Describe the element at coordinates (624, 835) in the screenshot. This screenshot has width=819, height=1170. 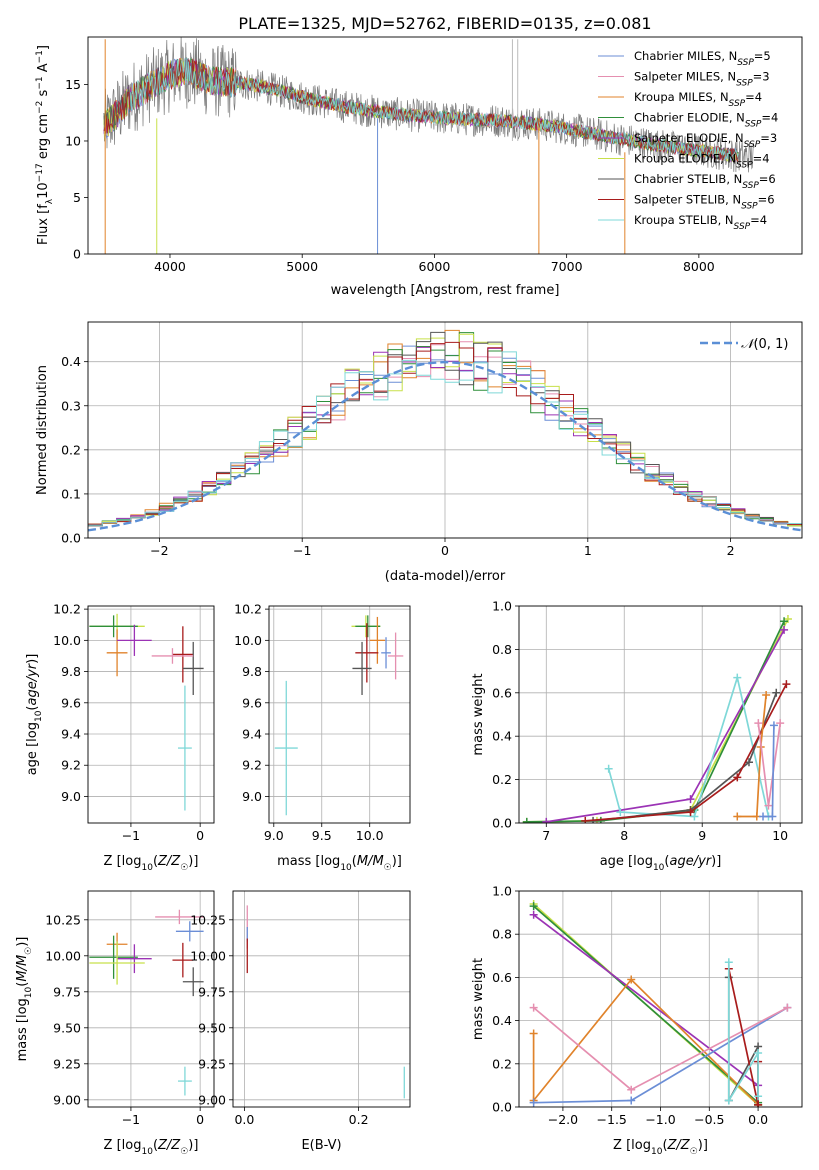
I see `x-tick-label: 8` at that location.